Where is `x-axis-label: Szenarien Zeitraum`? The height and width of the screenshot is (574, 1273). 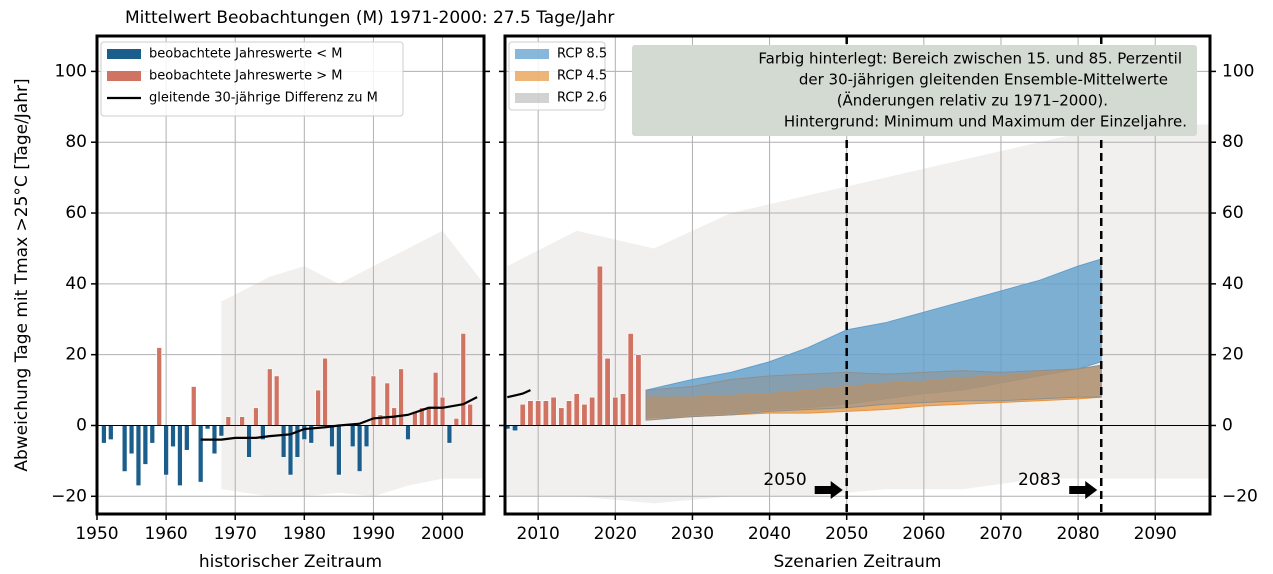
x-axis-label: Szenarien Zeitraum is located at coordinates (858, 562).